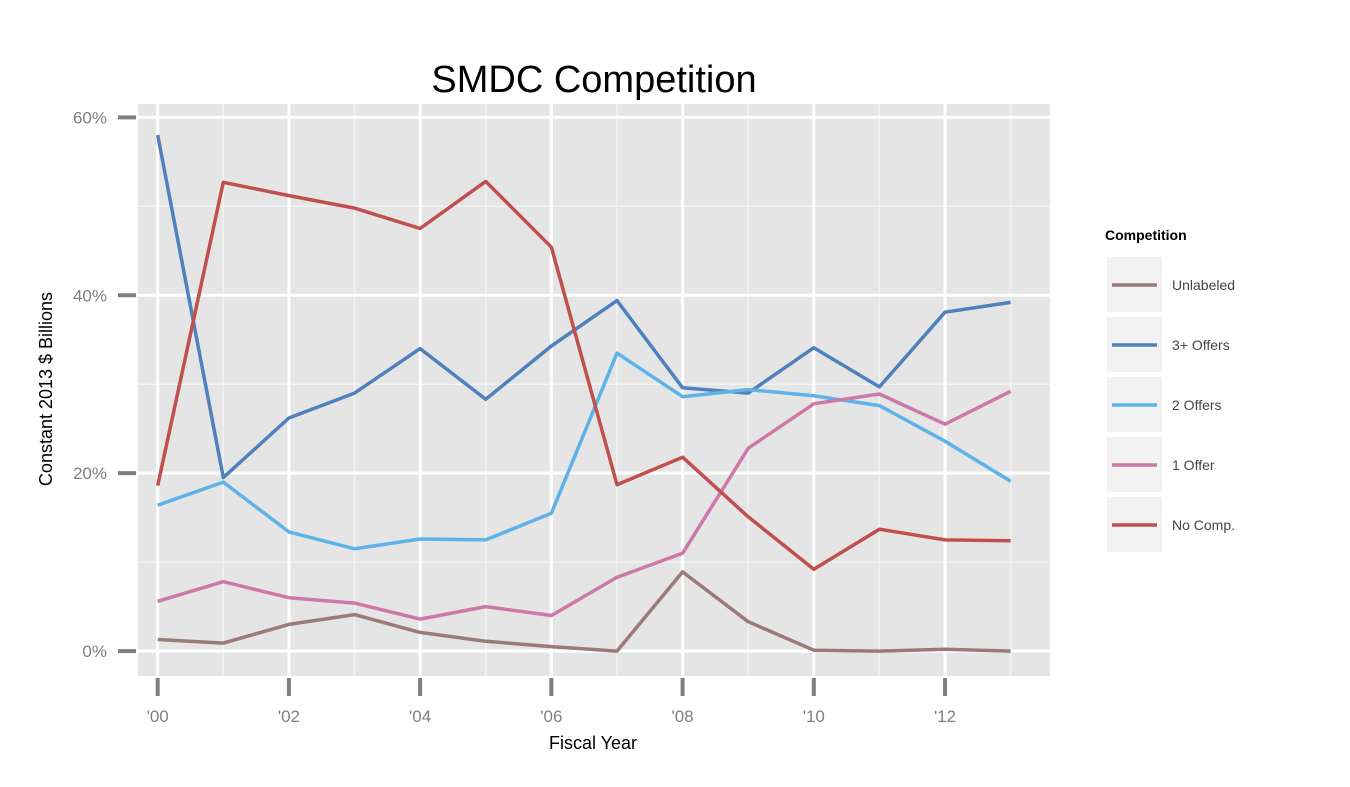 The width and height of the screenshot is (1350, 787). I want to click on legend-label-3-offers: 3+ Offers, so click(1201, 345).